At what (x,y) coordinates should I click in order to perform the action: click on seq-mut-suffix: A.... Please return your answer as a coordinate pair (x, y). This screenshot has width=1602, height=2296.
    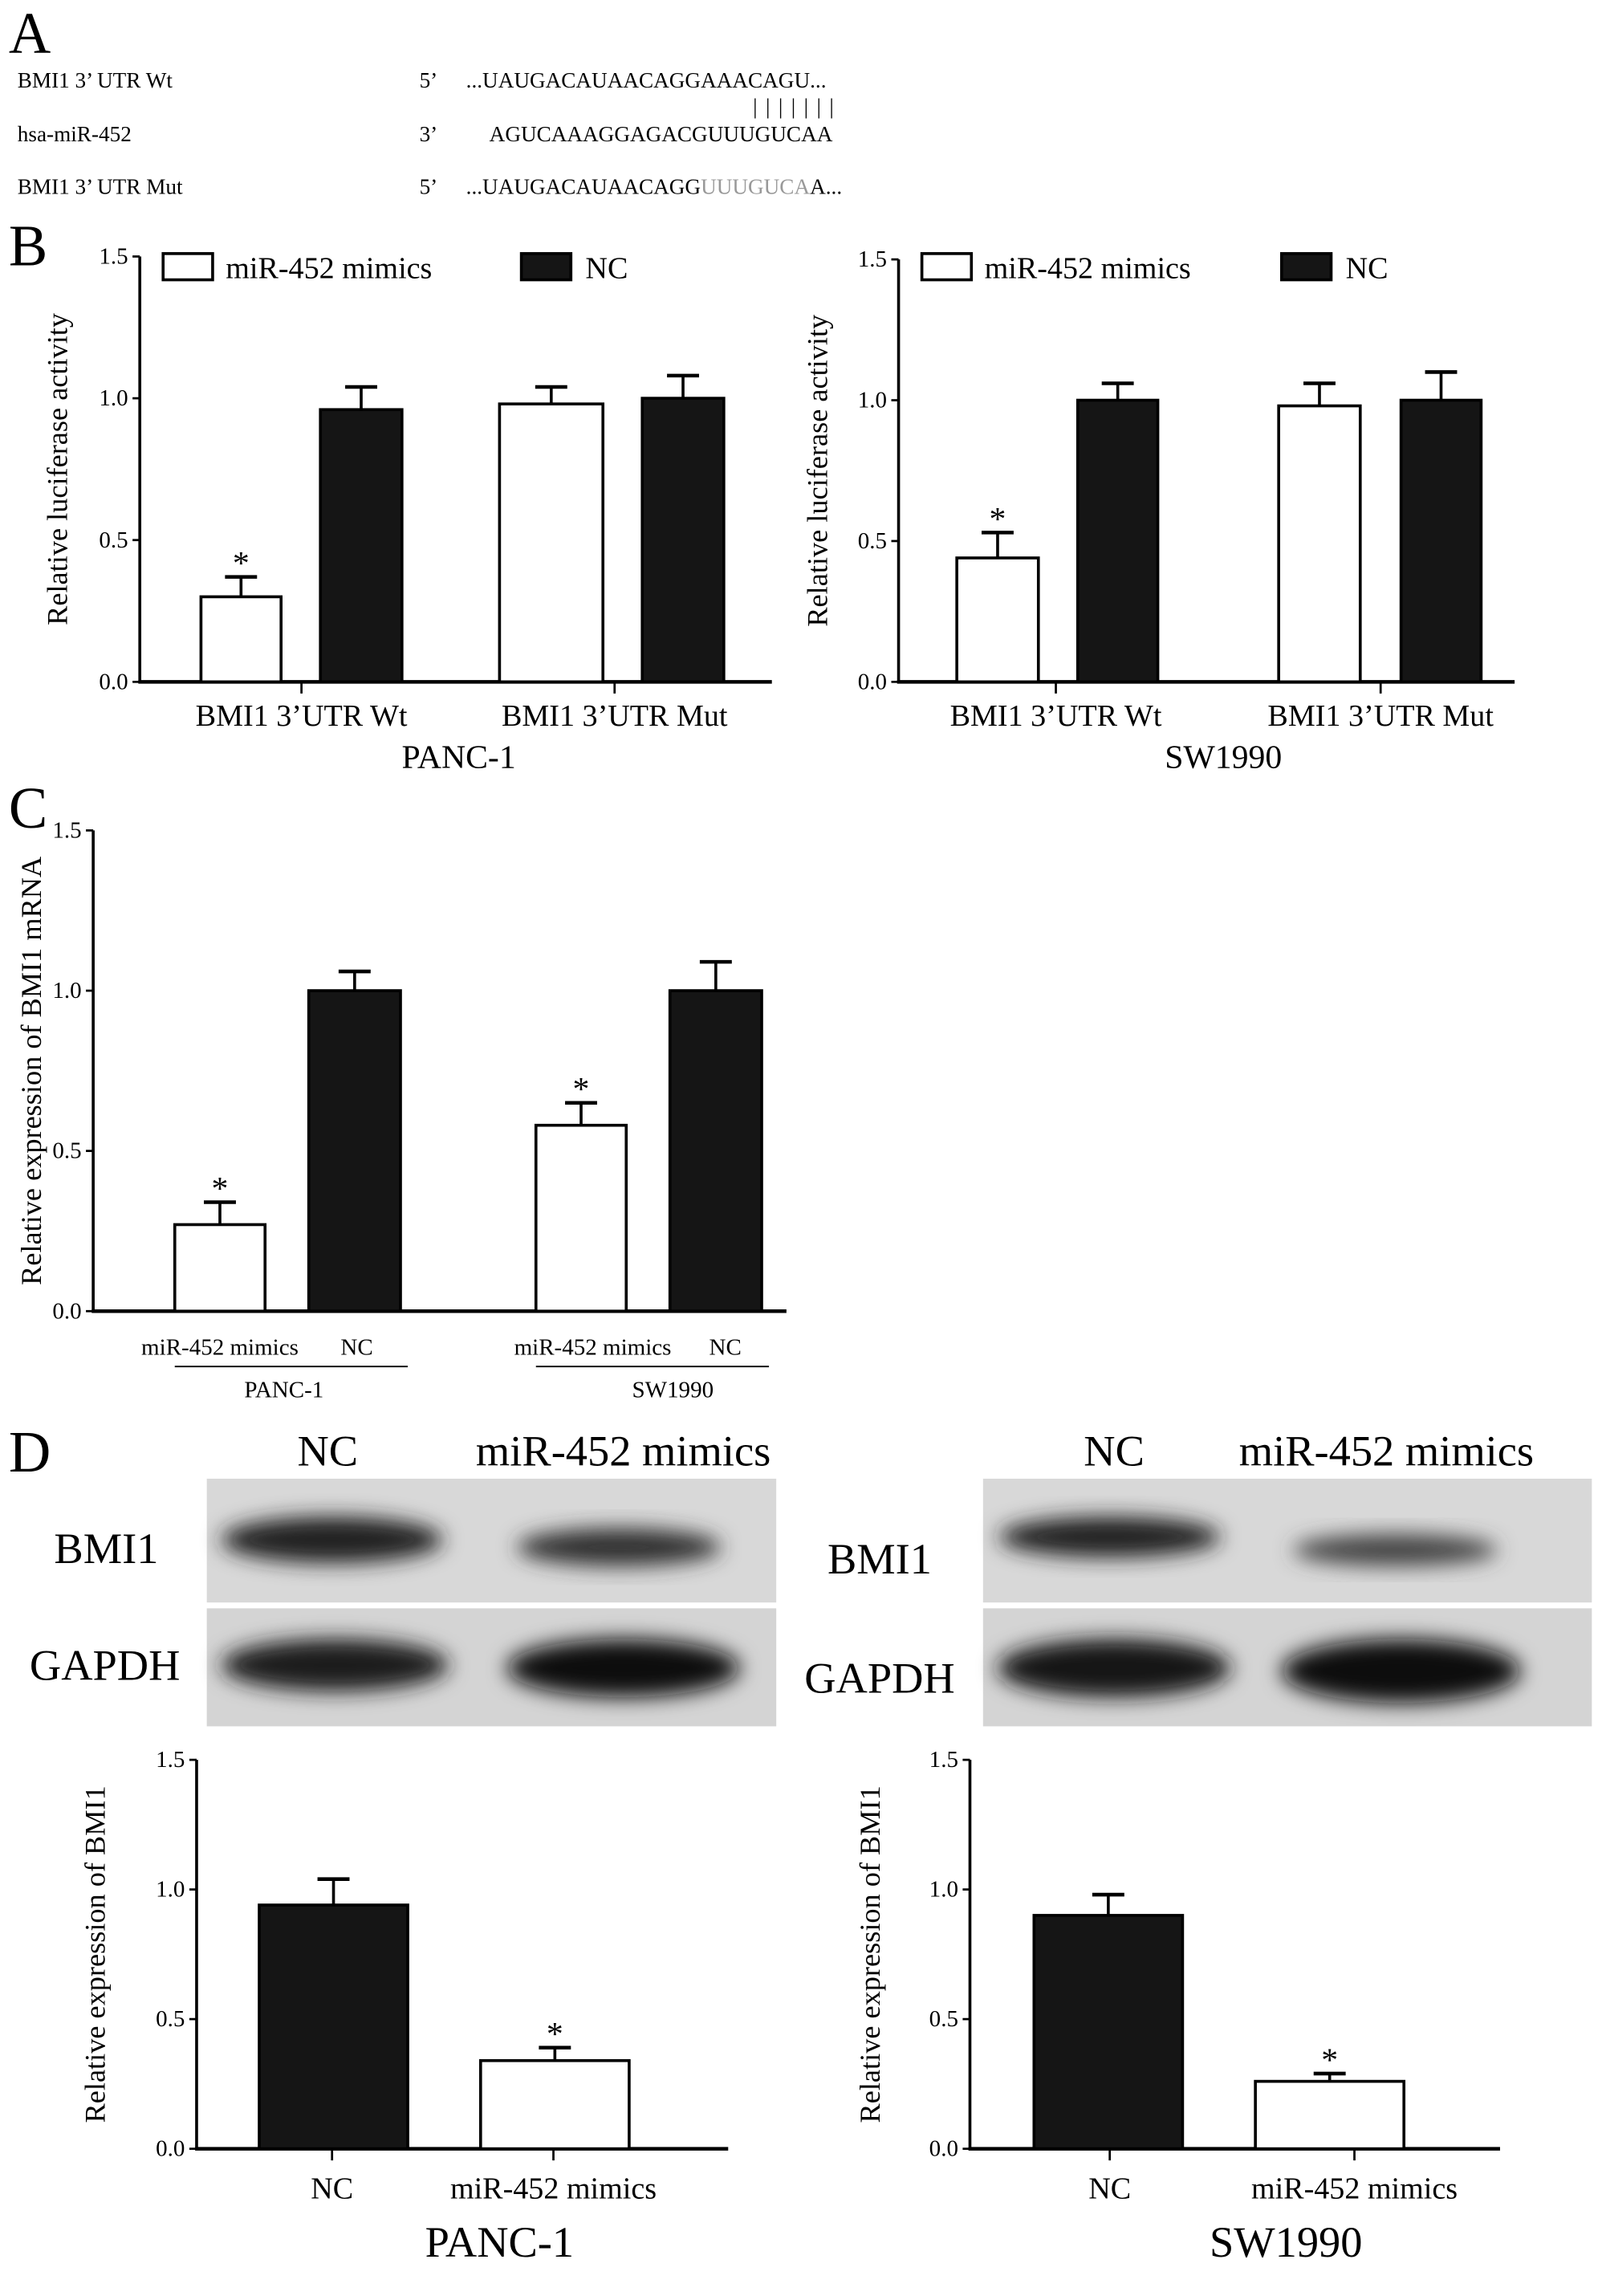
    Looking at the image, I should click on (826, 186).